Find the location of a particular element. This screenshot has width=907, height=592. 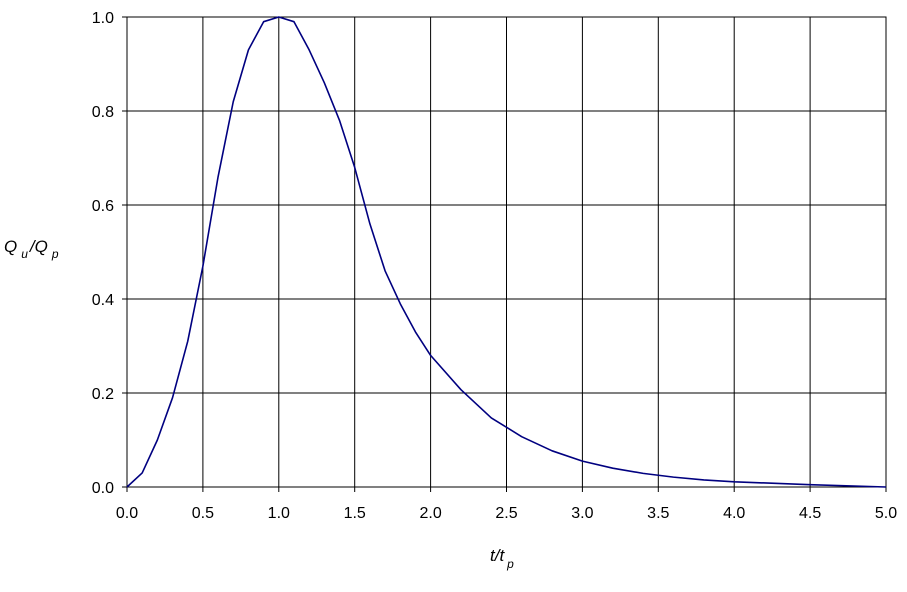

x-tick-label: 0.5 is located at coordinates (203, 513).